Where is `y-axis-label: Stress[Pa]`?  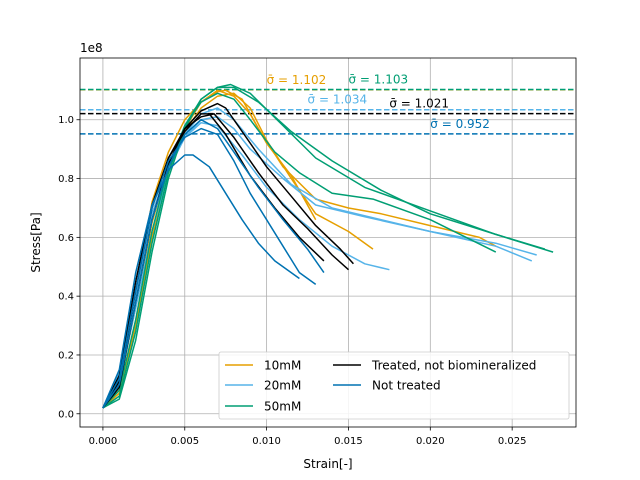 y-axis-label: Stress[Pa] is located at coordinates (36, 242).